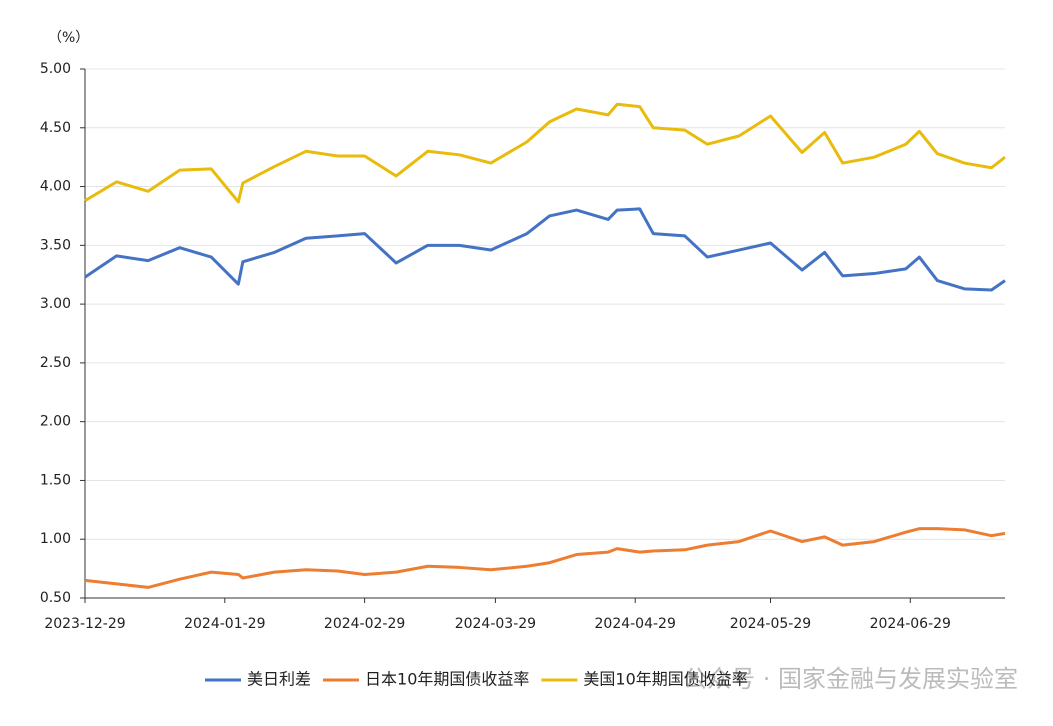 The height and width of the screenshot is (726, 1053). What do you see at coordinates (364, 624) in the screenshot?
I see `x-tick-label: 2024-02-29` at bounding box center [364, 624].